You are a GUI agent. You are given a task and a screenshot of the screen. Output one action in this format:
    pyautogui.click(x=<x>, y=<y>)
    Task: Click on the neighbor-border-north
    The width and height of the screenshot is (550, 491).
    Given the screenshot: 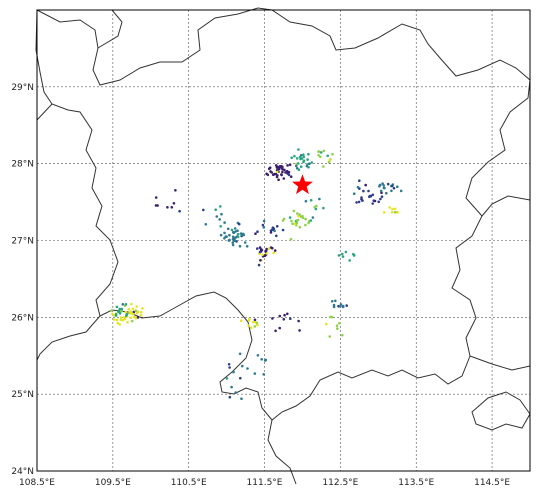 What is the action you would take?
    pyautogui.click(x=110, y=29)
    